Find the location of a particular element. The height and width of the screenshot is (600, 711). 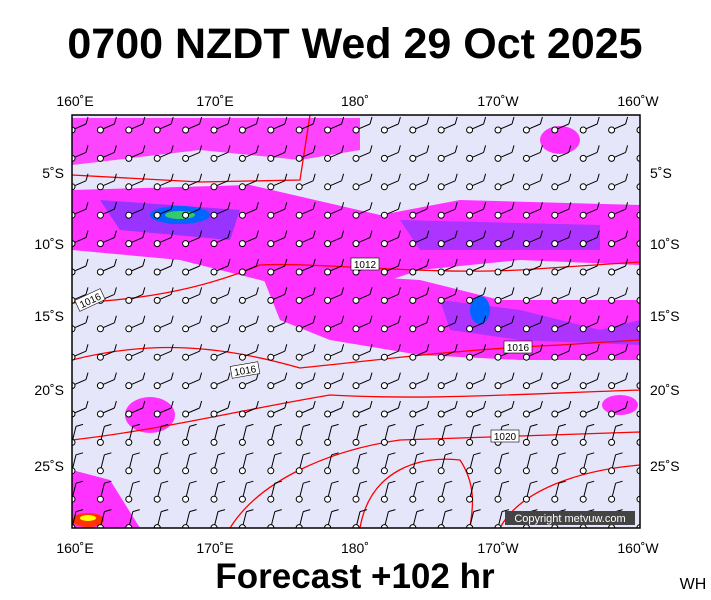

isobar-label: 1016 is located at coordinates (245, 370).